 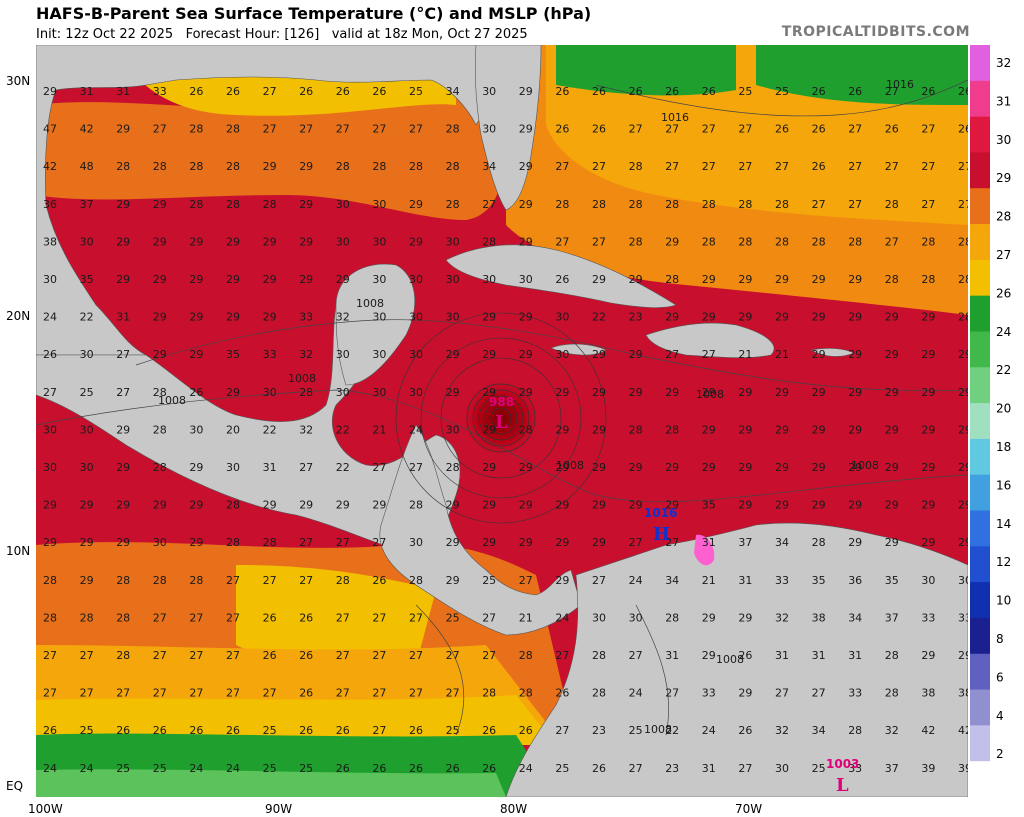 I want to click on colorbar-tick-label: 28, so click(x=1003, y=217).